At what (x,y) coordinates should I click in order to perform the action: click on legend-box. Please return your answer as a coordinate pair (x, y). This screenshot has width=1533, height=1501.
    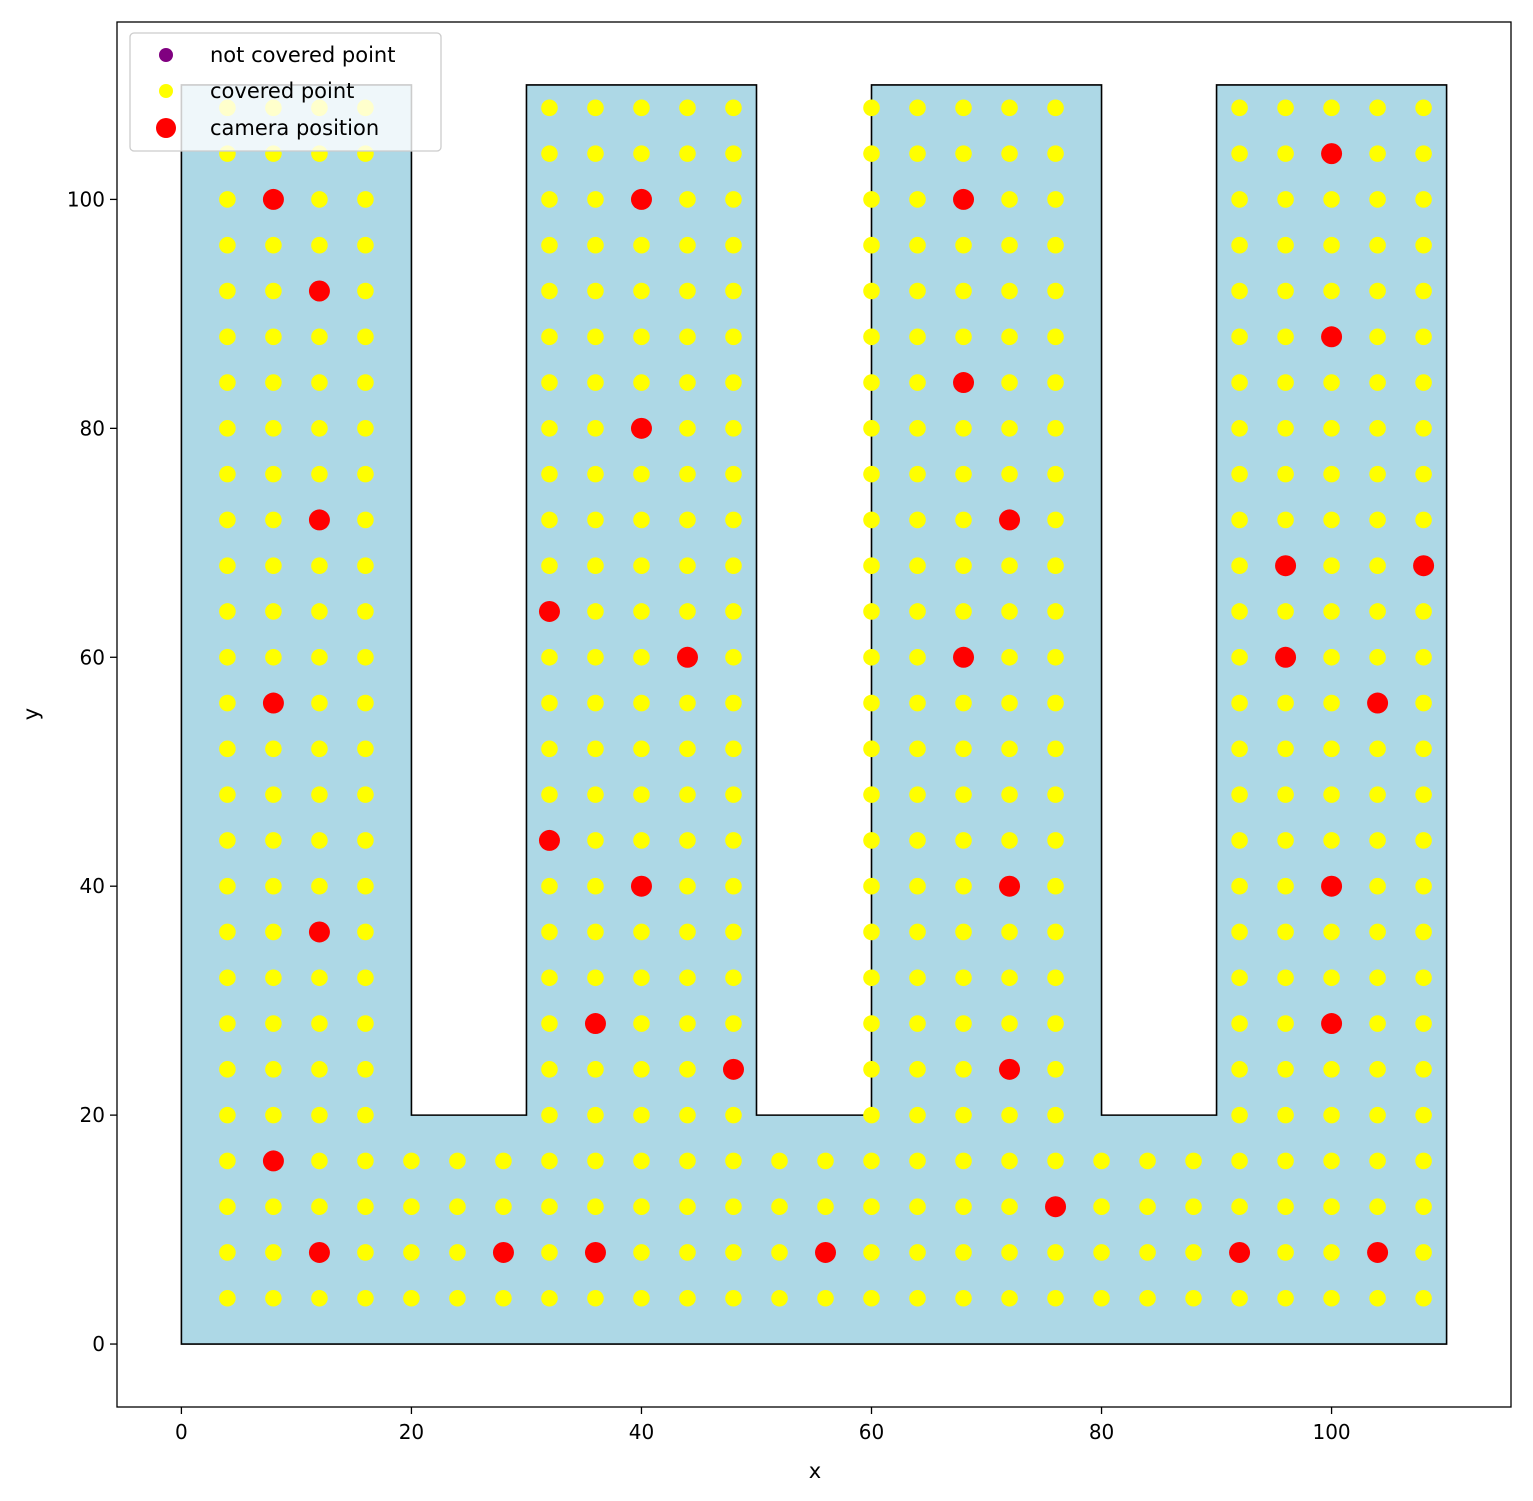
    Looking at the image, I should click on (285, 92).